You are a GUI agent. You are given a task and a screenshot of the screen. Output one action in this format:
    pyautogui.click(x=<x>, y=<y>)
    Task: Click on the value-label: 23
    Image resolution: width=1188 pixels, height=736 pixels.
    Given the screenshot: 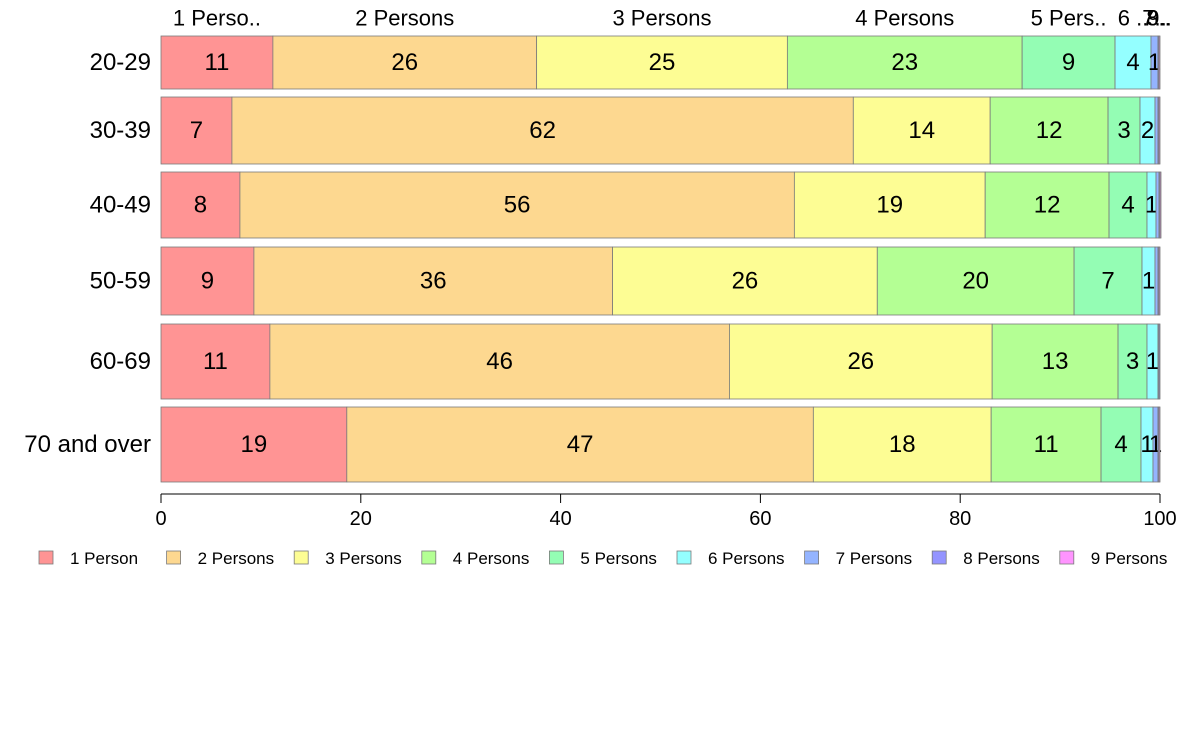 What is the action you would take?
    pyautogui.click(x=904, y=62)
    